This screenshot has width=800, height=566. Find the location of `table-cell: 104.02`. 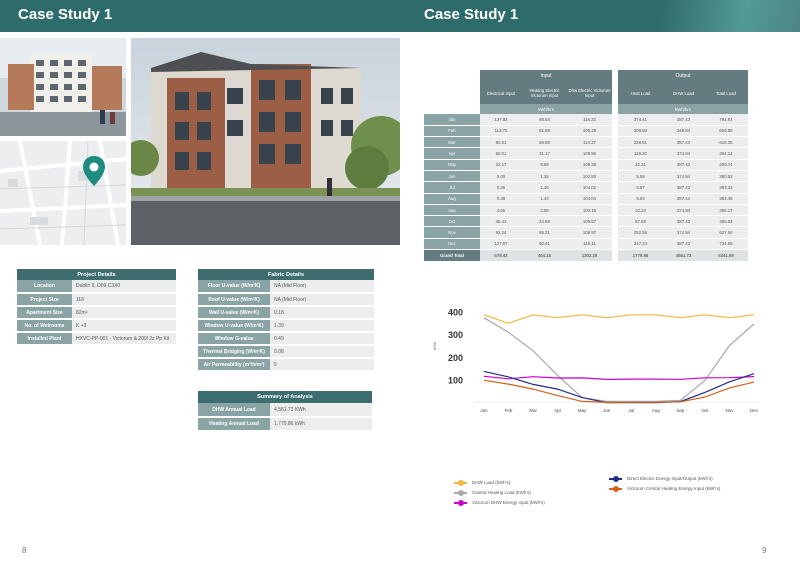

table-cell: 104.02 is located at coordinates (589, 187).